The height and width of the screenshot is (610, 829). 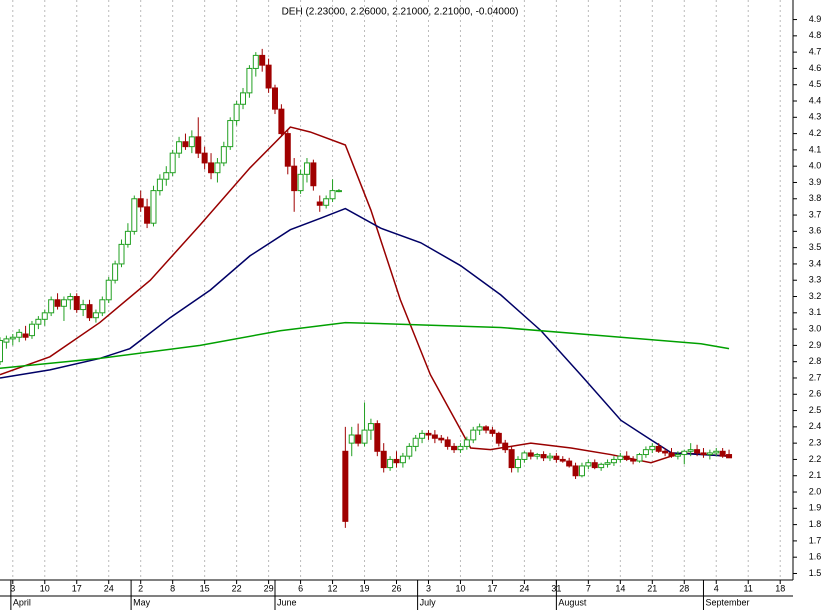 I want to click on x-tick-label: 21, so click(x=652, y=588).